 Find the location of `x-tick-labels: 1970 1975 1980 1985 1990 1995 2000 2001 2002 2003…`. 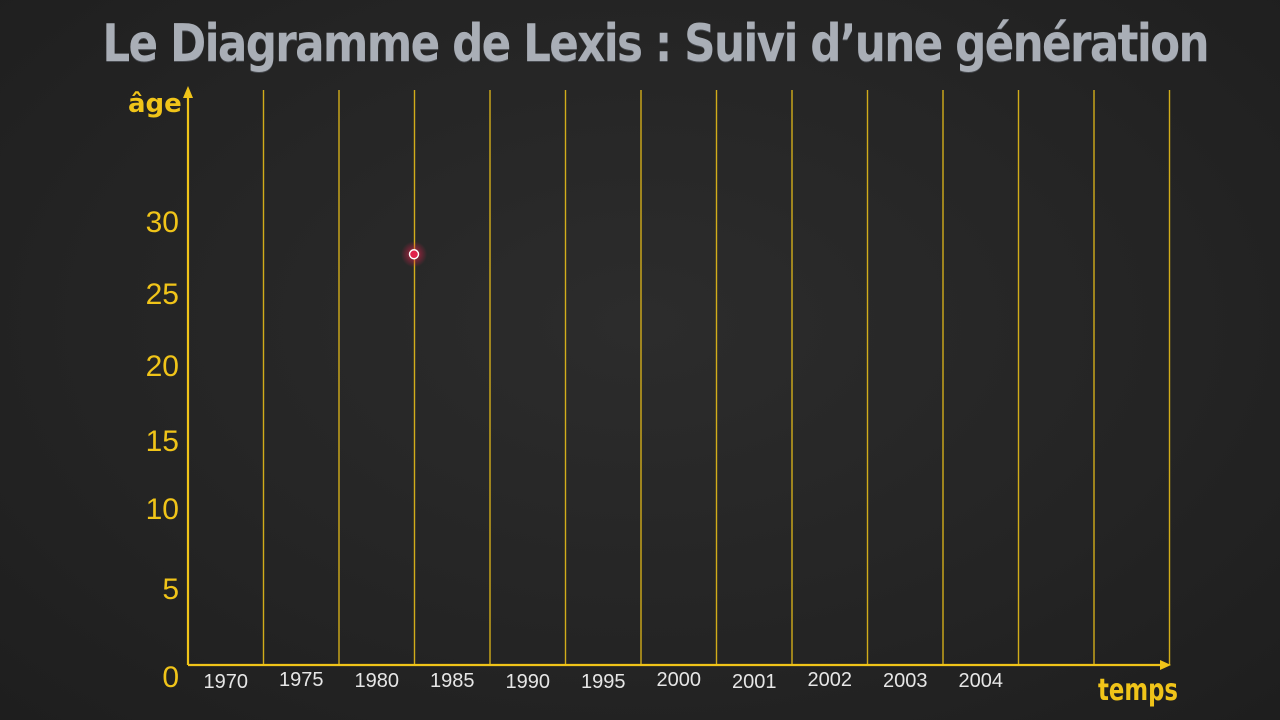

x-tick-labels: 1970 1975 1980 1985 1990 1995 2000 2001 2002 2003… is located at coordinates (604, 681).